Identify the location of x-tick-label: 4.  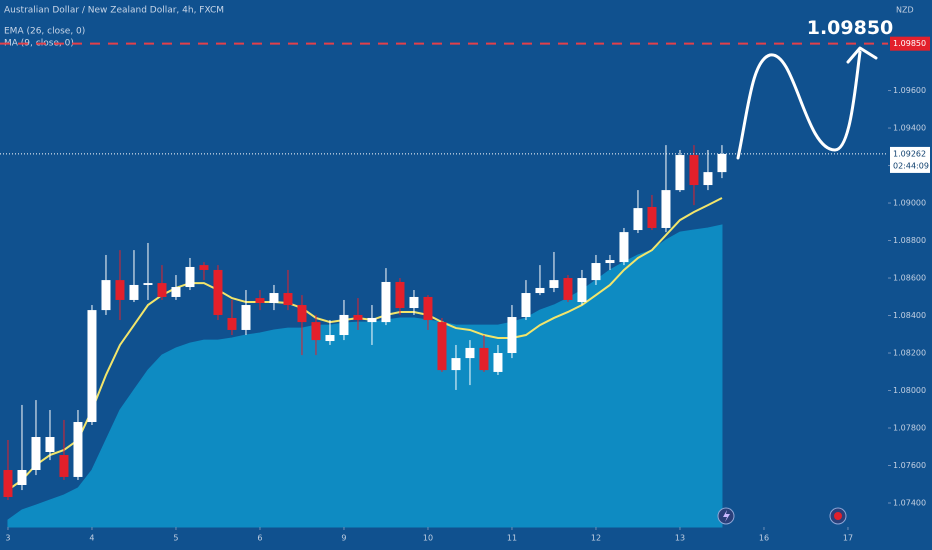
(91, 538).